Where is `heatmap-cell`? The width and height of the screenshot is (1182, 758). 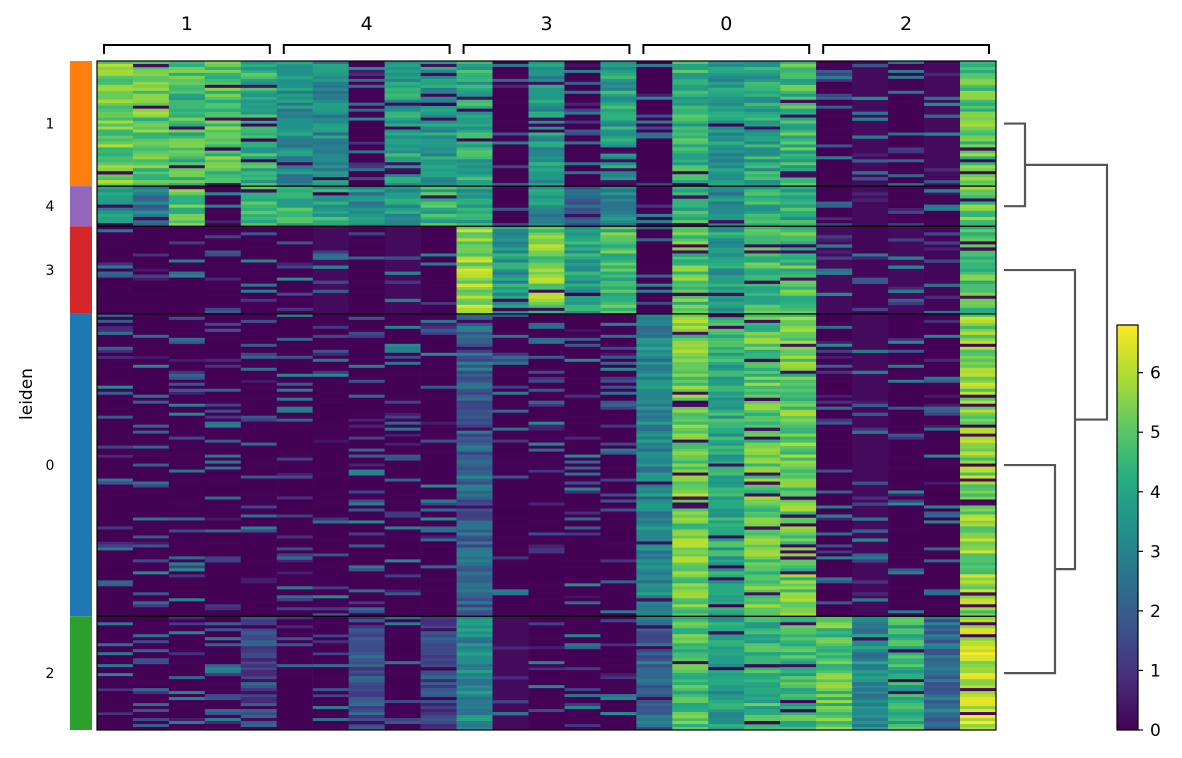
heatmap-cell is located at coordinates (942, 124).